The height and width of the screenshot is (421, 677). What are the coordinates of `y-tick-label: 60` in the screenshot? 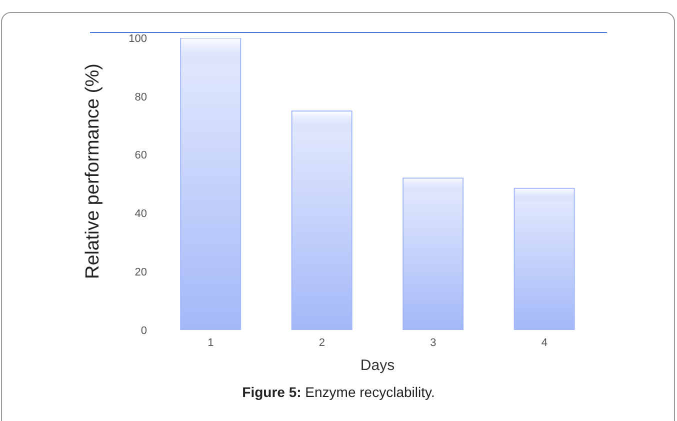 It's located at (140, 156).